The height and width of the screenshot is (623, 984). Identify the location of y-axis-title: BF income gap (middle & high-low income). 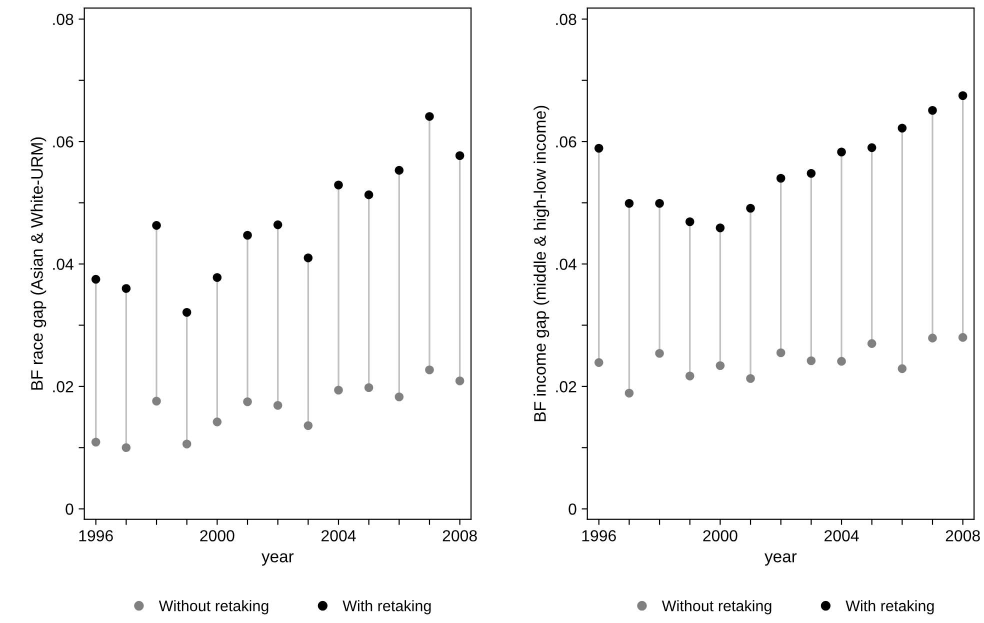
(542, 264).